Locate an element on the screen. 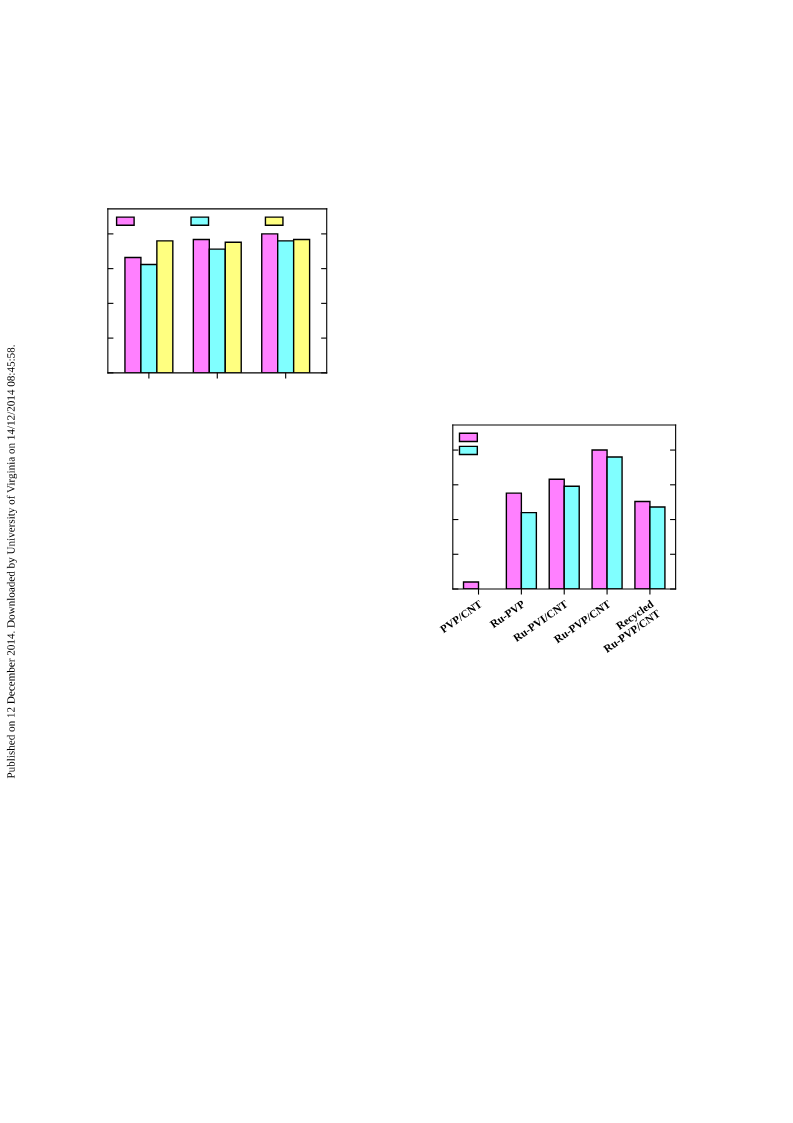 The width and height of the screenshot is (793, 1123). text: Published on 12 December 2014. Downloaded by University of Virginia on 14/12/2014 08:45:58. is located at coordinates (12, 562).